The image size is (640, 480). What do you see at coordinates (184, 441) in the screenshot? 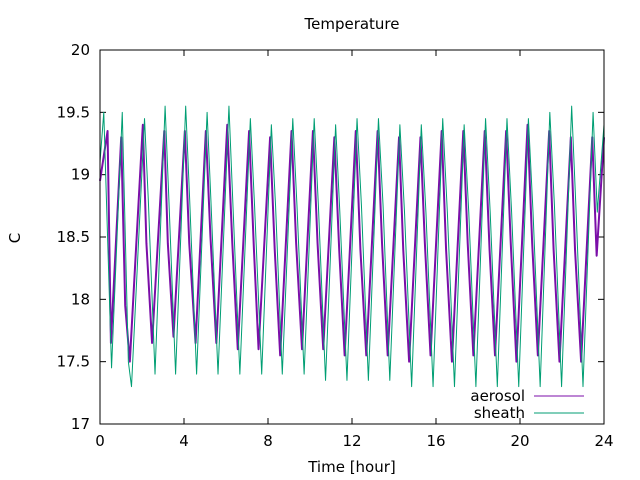
I see `x-tick-label: 4` at bounding box center [184, 441].